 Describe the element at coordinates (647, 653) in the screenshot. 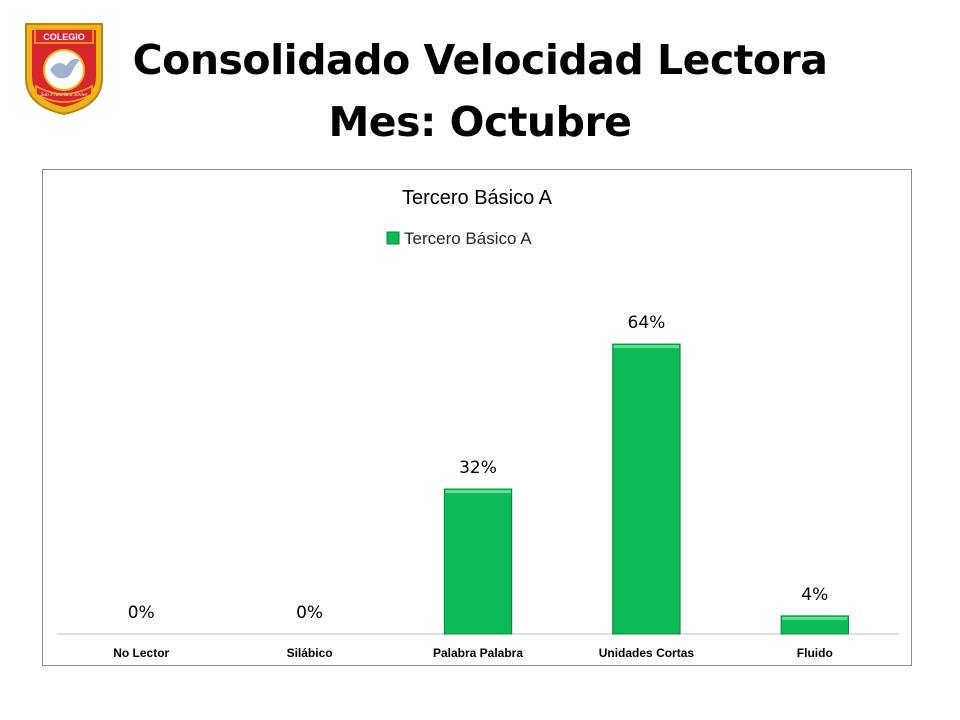

I see `x-tick-label-3: Unidades Cortas` at that location.